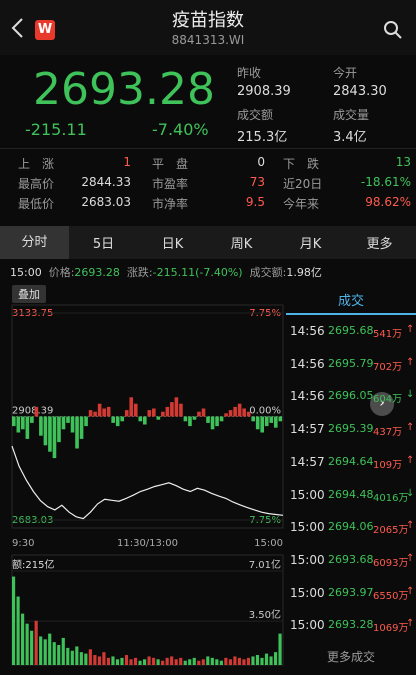  Describe the element at coordinates (388, 334) in the screenshot. I see `trade-volume: 541万` at that location.